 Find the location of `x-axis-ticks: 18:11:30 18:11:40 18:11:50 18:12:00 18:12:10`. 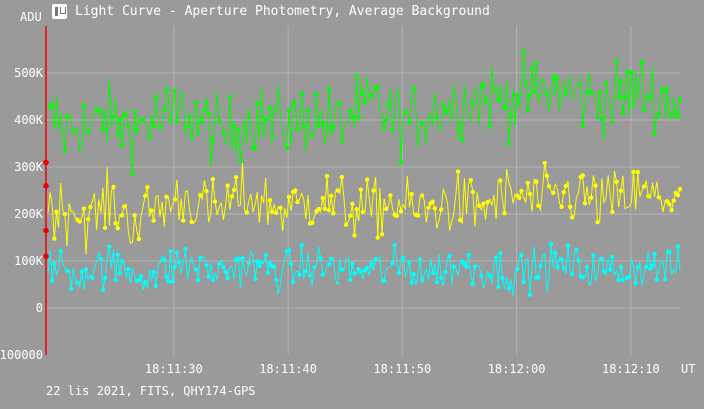

x-axis-ticks: 18:11:30 18:11:40 18:11:50 18:12:00 18:12:10 is located at coordinates (402, 369).